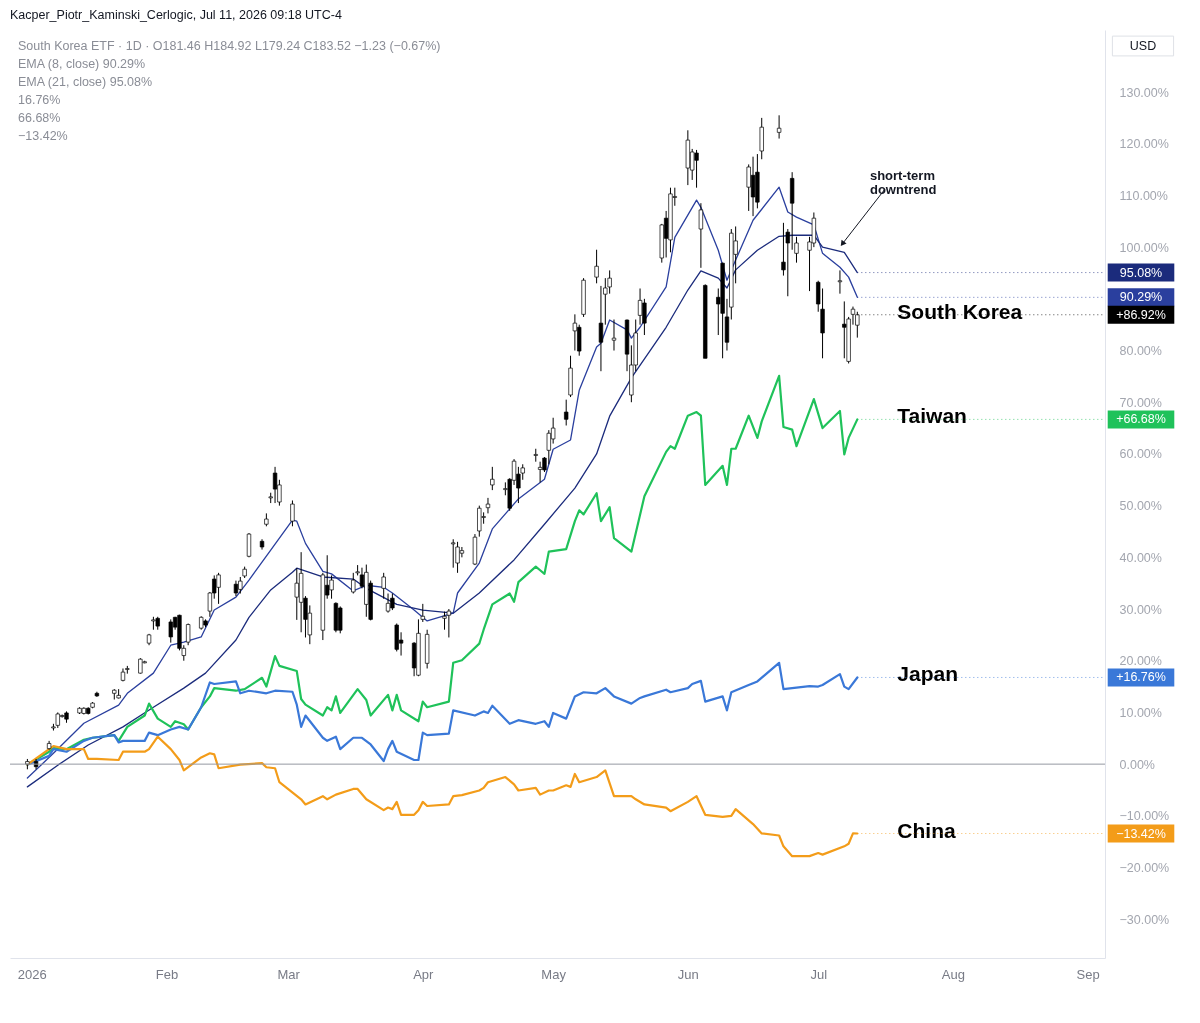 The image size is (1200, 1023). I want to click on y-tick-label: 120.00%, so click(1144, 144).